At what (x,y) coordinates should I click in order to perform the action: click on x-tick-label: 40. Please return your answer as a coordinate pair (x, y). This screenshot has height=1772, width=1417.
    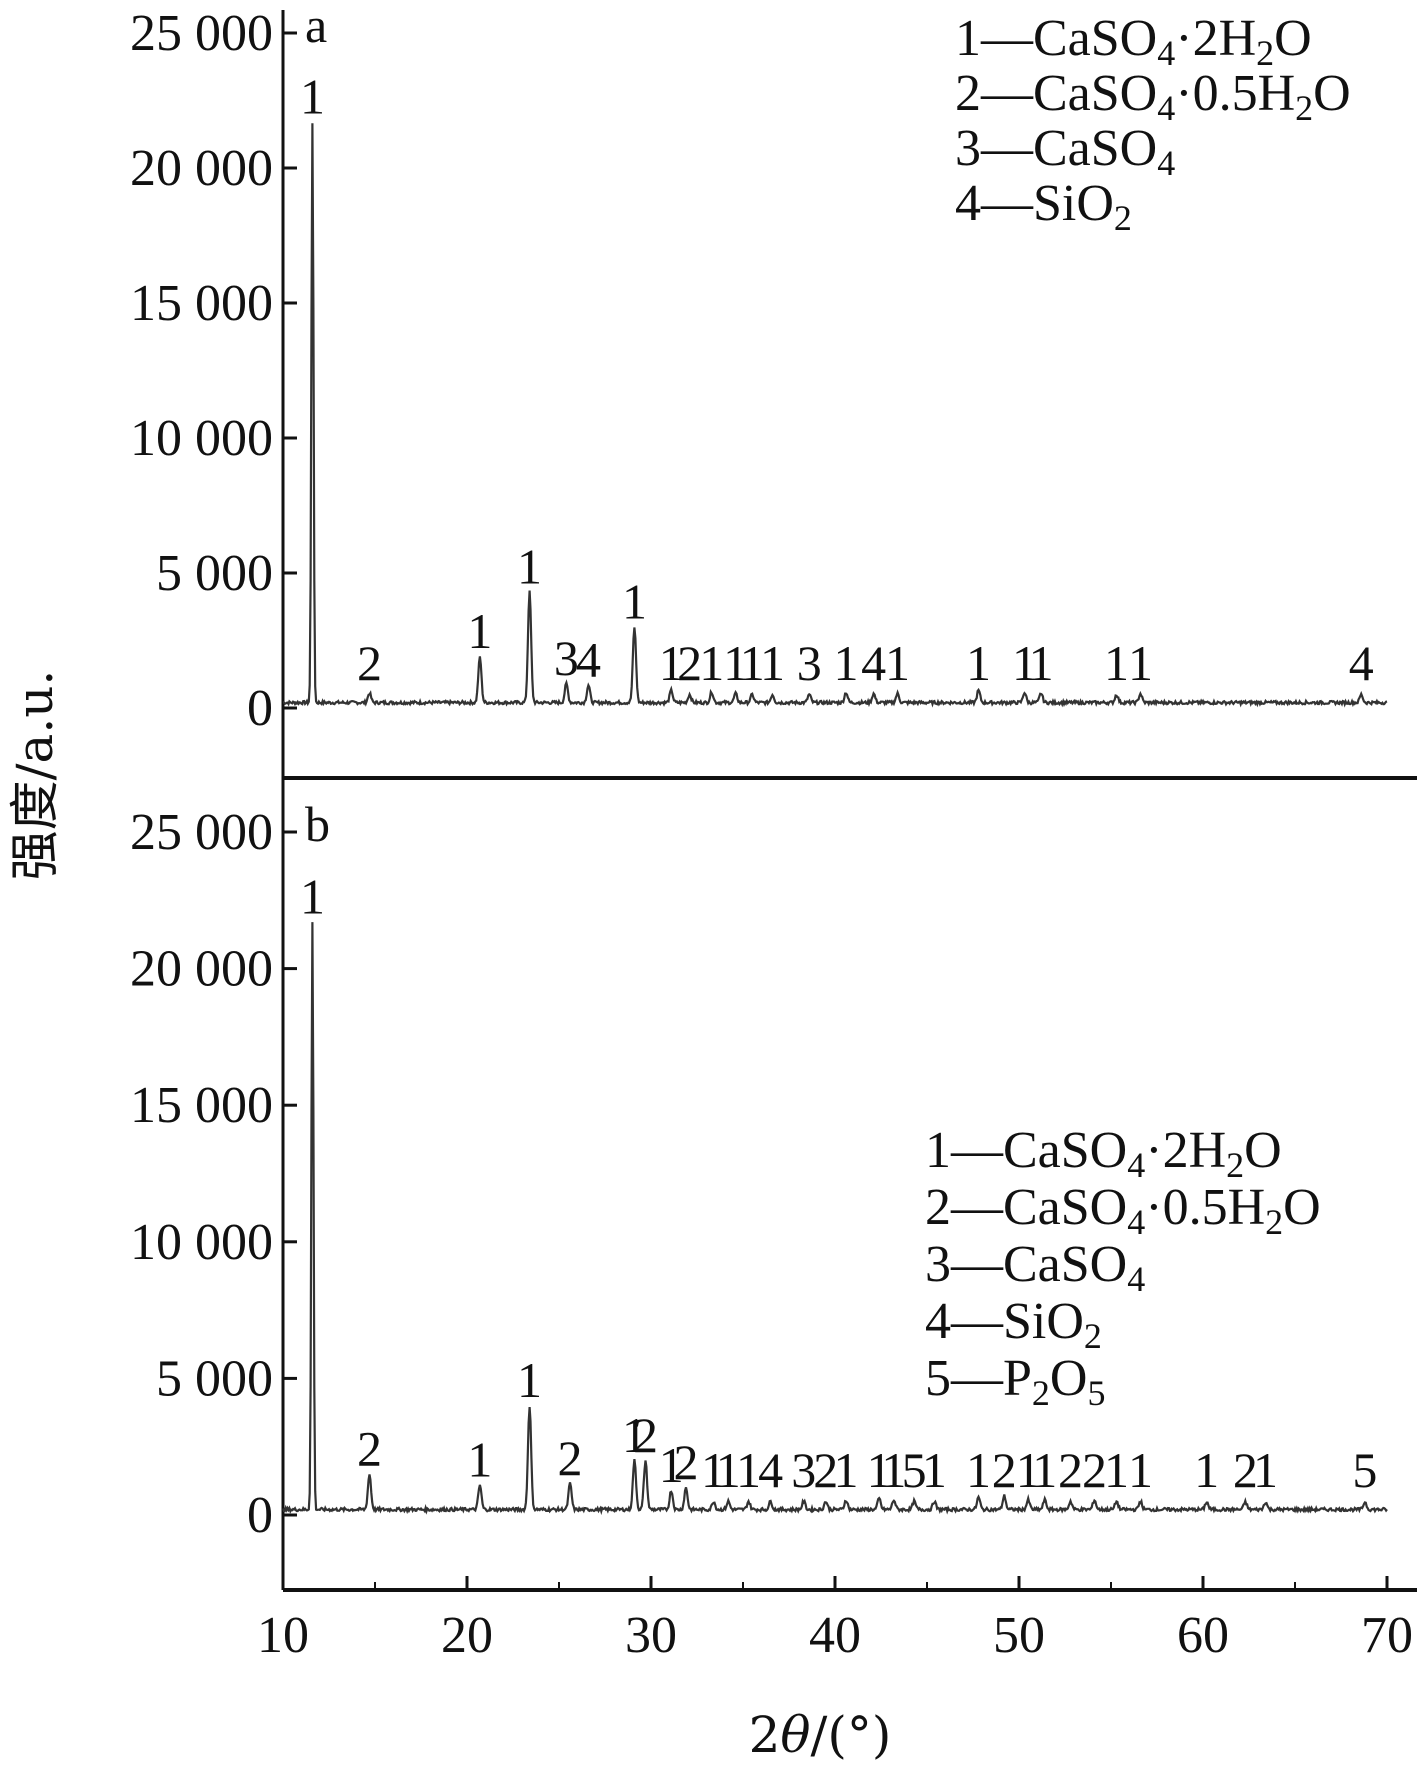
    Looking at the image, I should click on (835, 1635).